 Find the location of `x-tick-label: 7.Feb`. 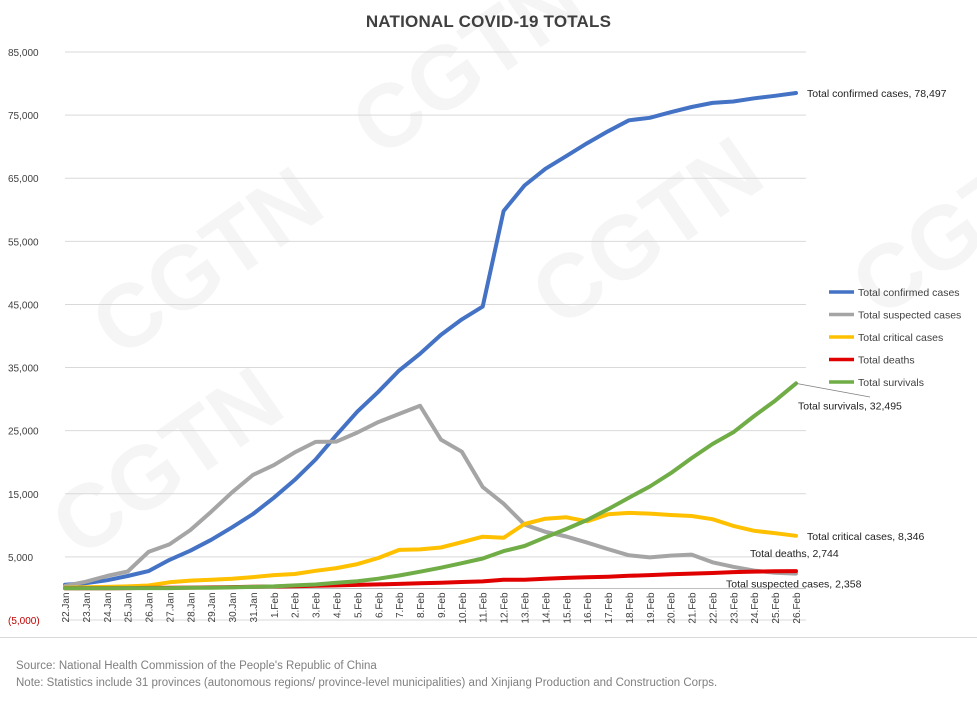

x-tick-label: 7.Feb is located at coordinates (400, 605).